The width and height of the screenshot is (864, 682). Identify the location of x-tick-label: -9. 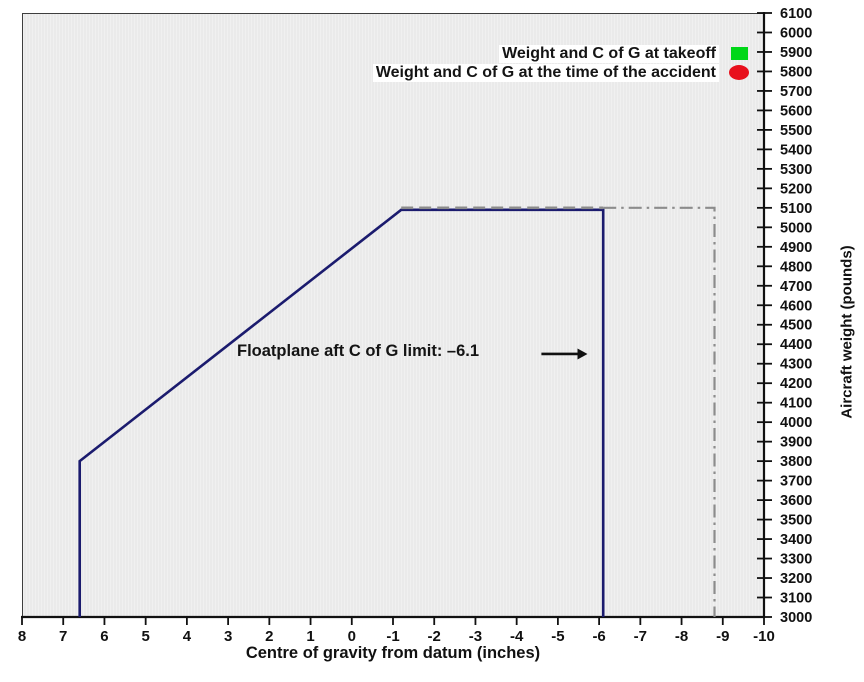
(722, 636).